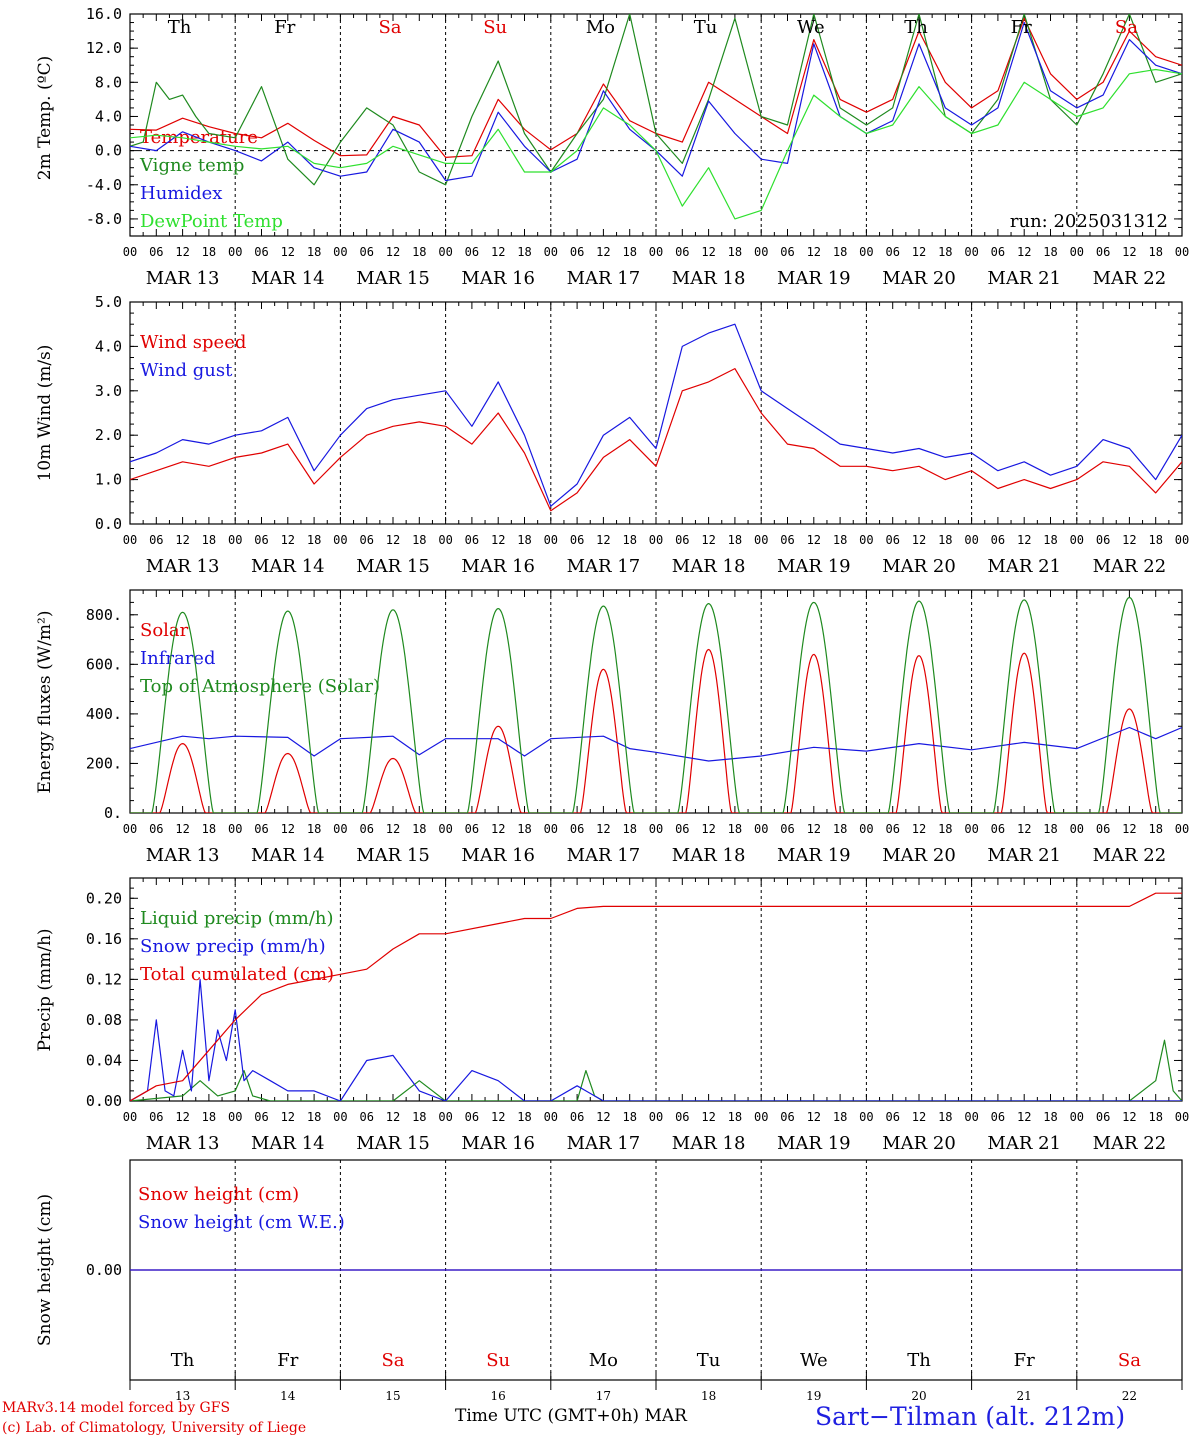 The height and width of the screenshot is (1440, 1194). Describe the element at coordinates (498, 1360) in the screenshot. I see `day-name-label: Su` at that location.